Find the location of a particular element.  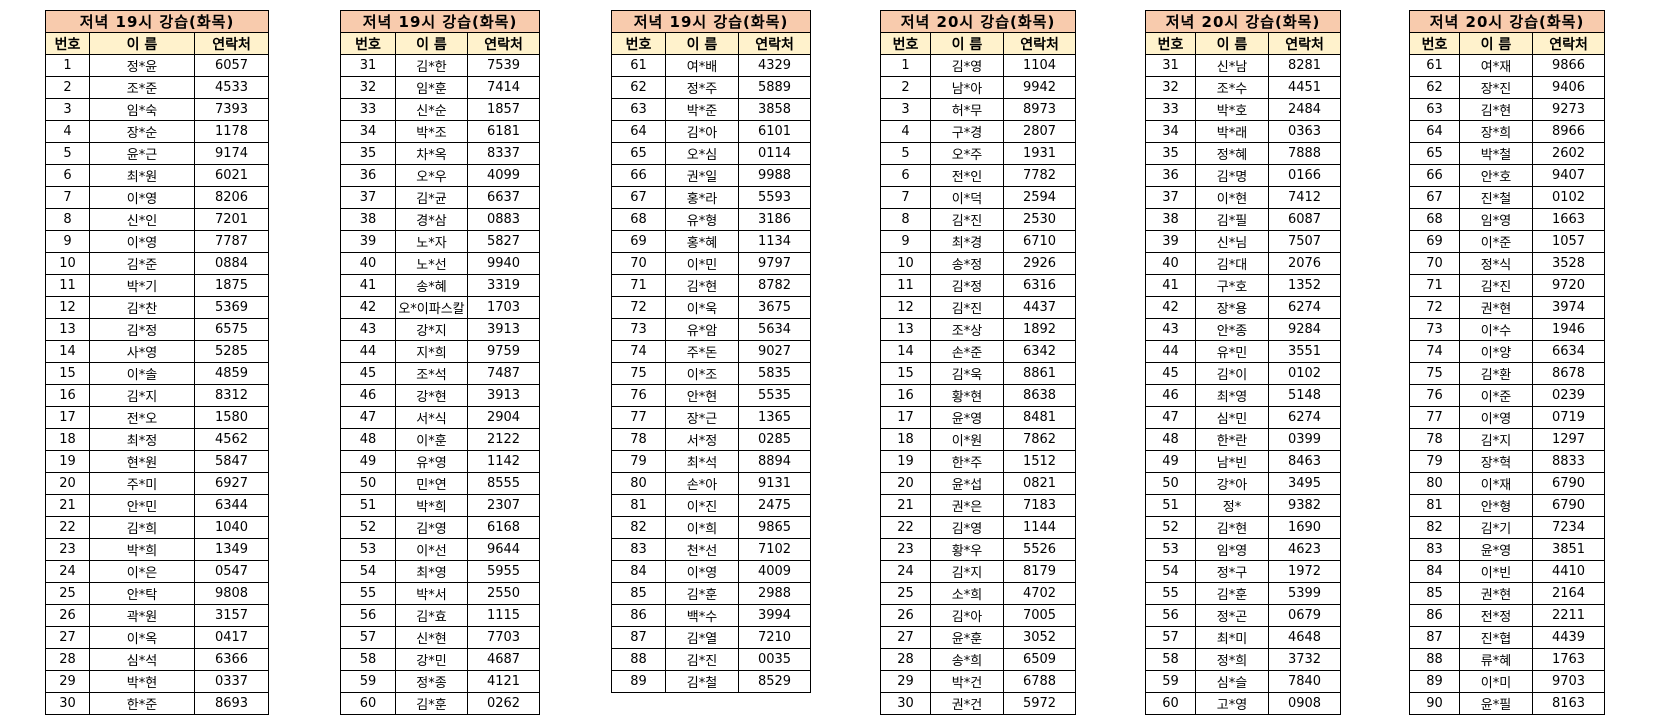

name-cell: 이*훈 is located at coordinates (431, 439).